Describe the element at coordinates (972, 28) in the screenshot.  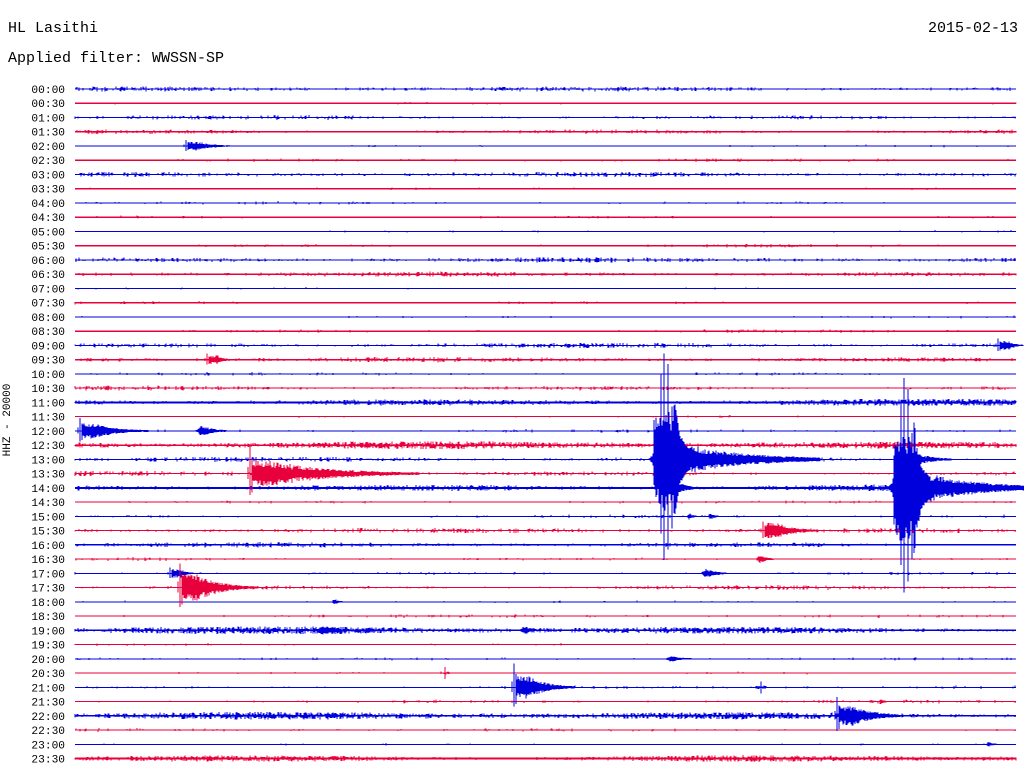
I see `date-label: 2015-02-13` at that location.